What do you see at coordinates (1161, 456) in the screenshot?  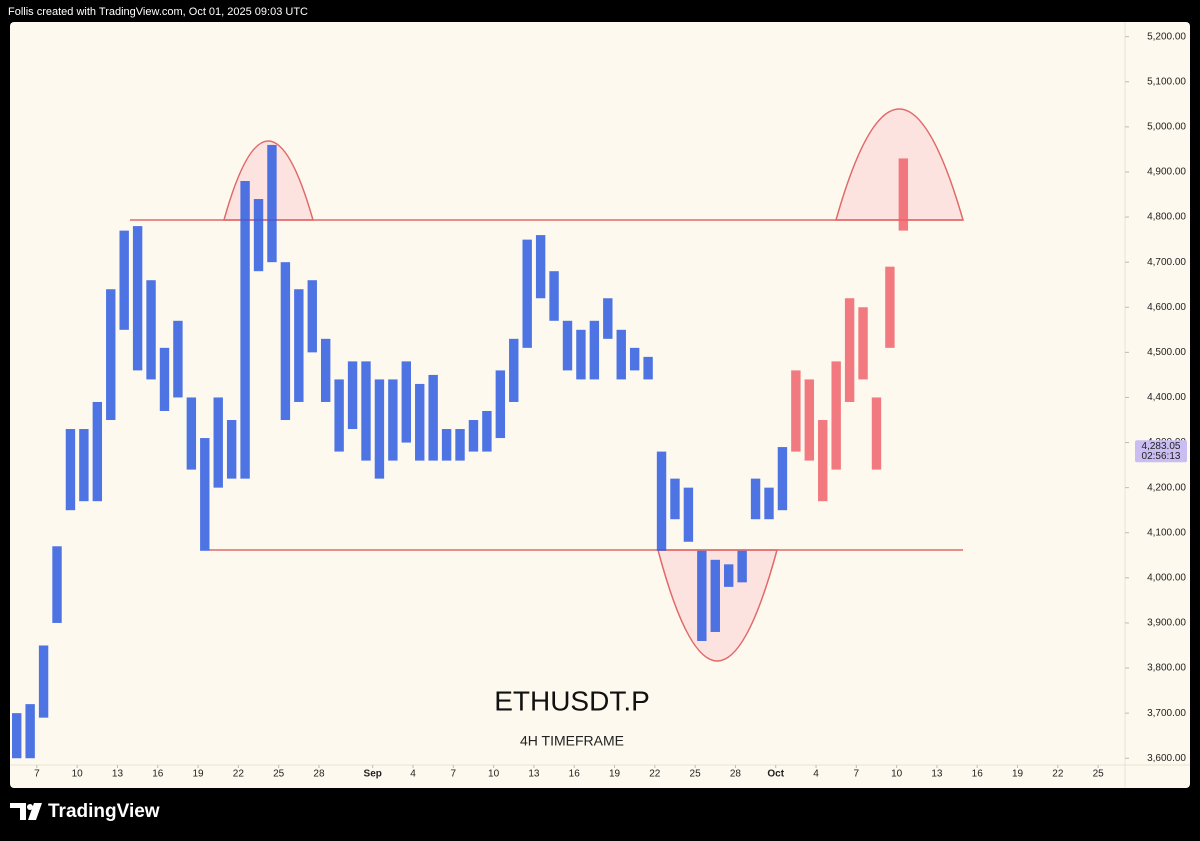 I see `countdown-label: 02:56:13` at bounding box center [1161, 456].